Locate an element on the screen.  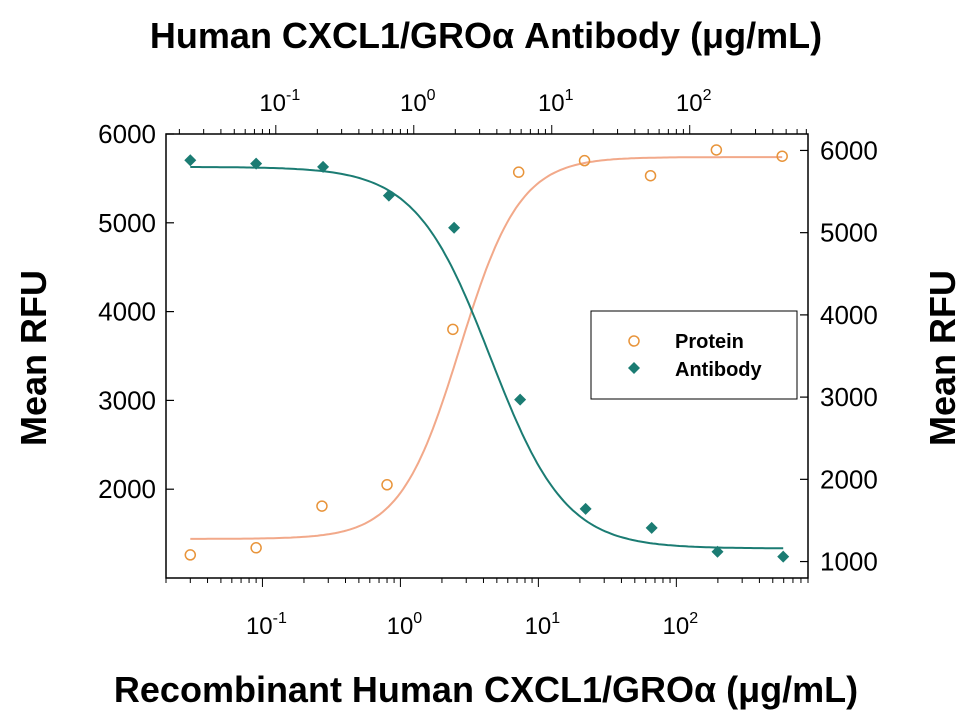
y-left-tick-label: 5000 is located at coordinates (127, 223).